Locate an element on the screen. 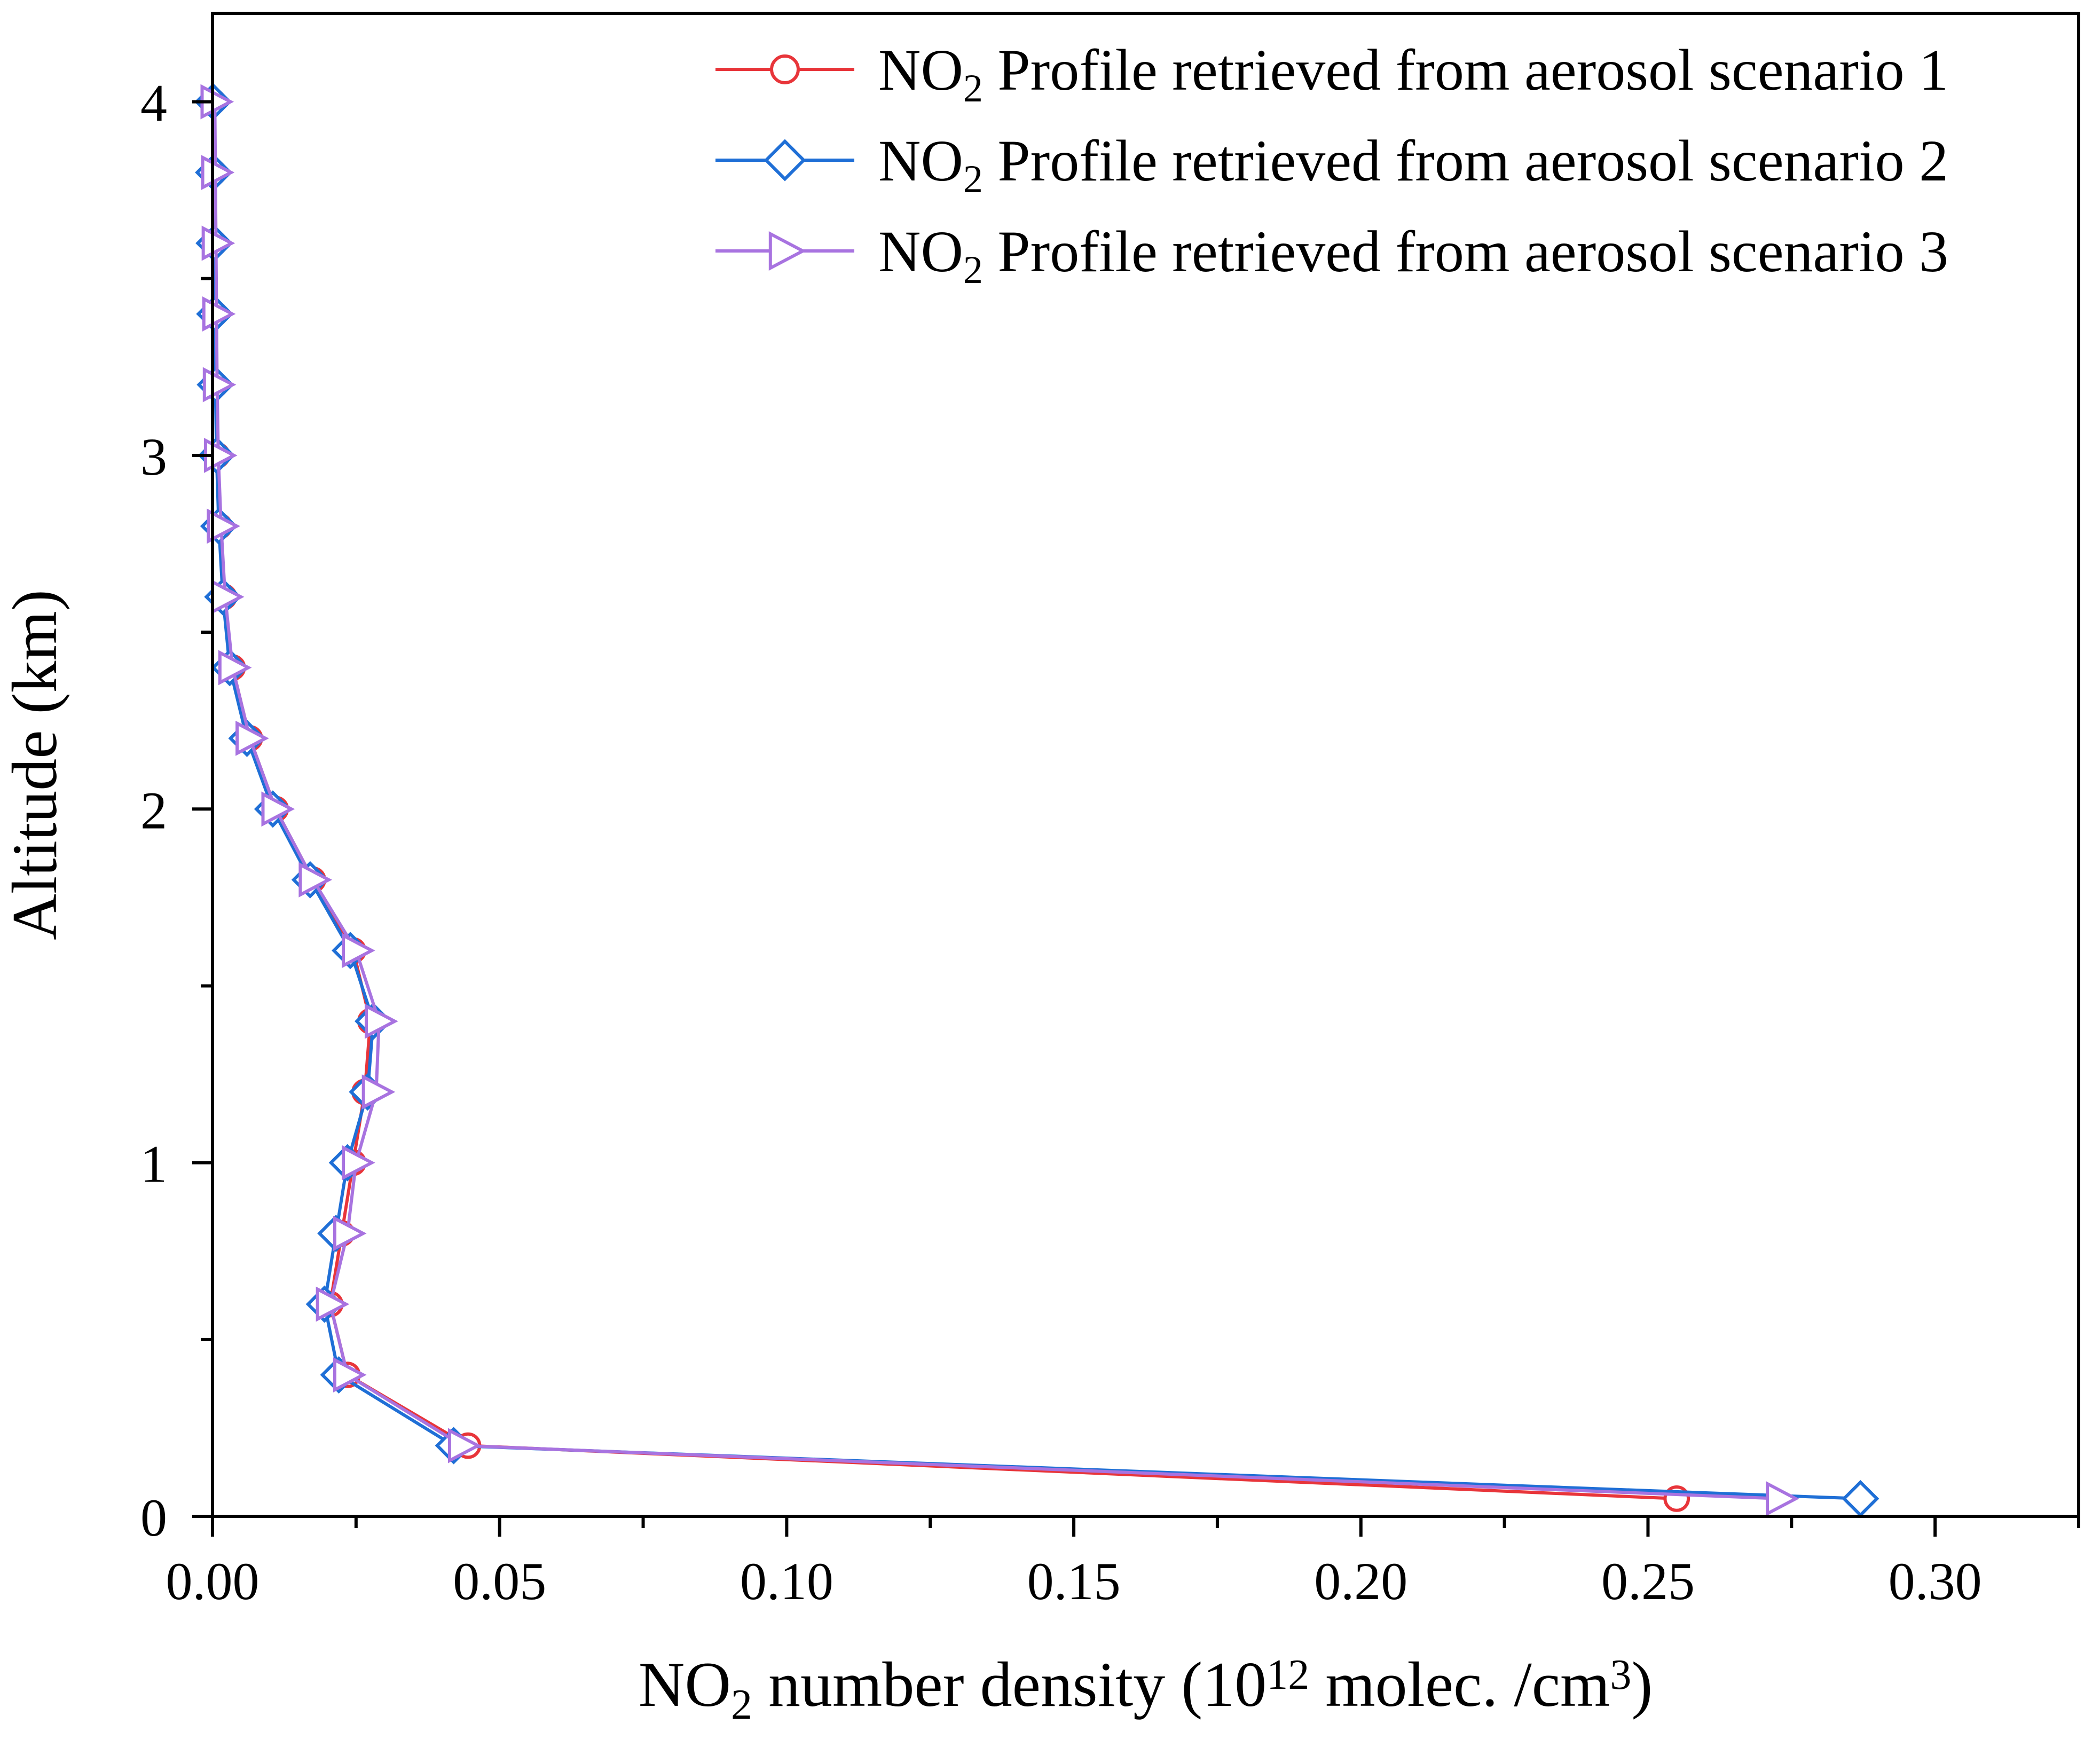  x-tick-label: 0.15 is located at coordinates (1074, 1581).